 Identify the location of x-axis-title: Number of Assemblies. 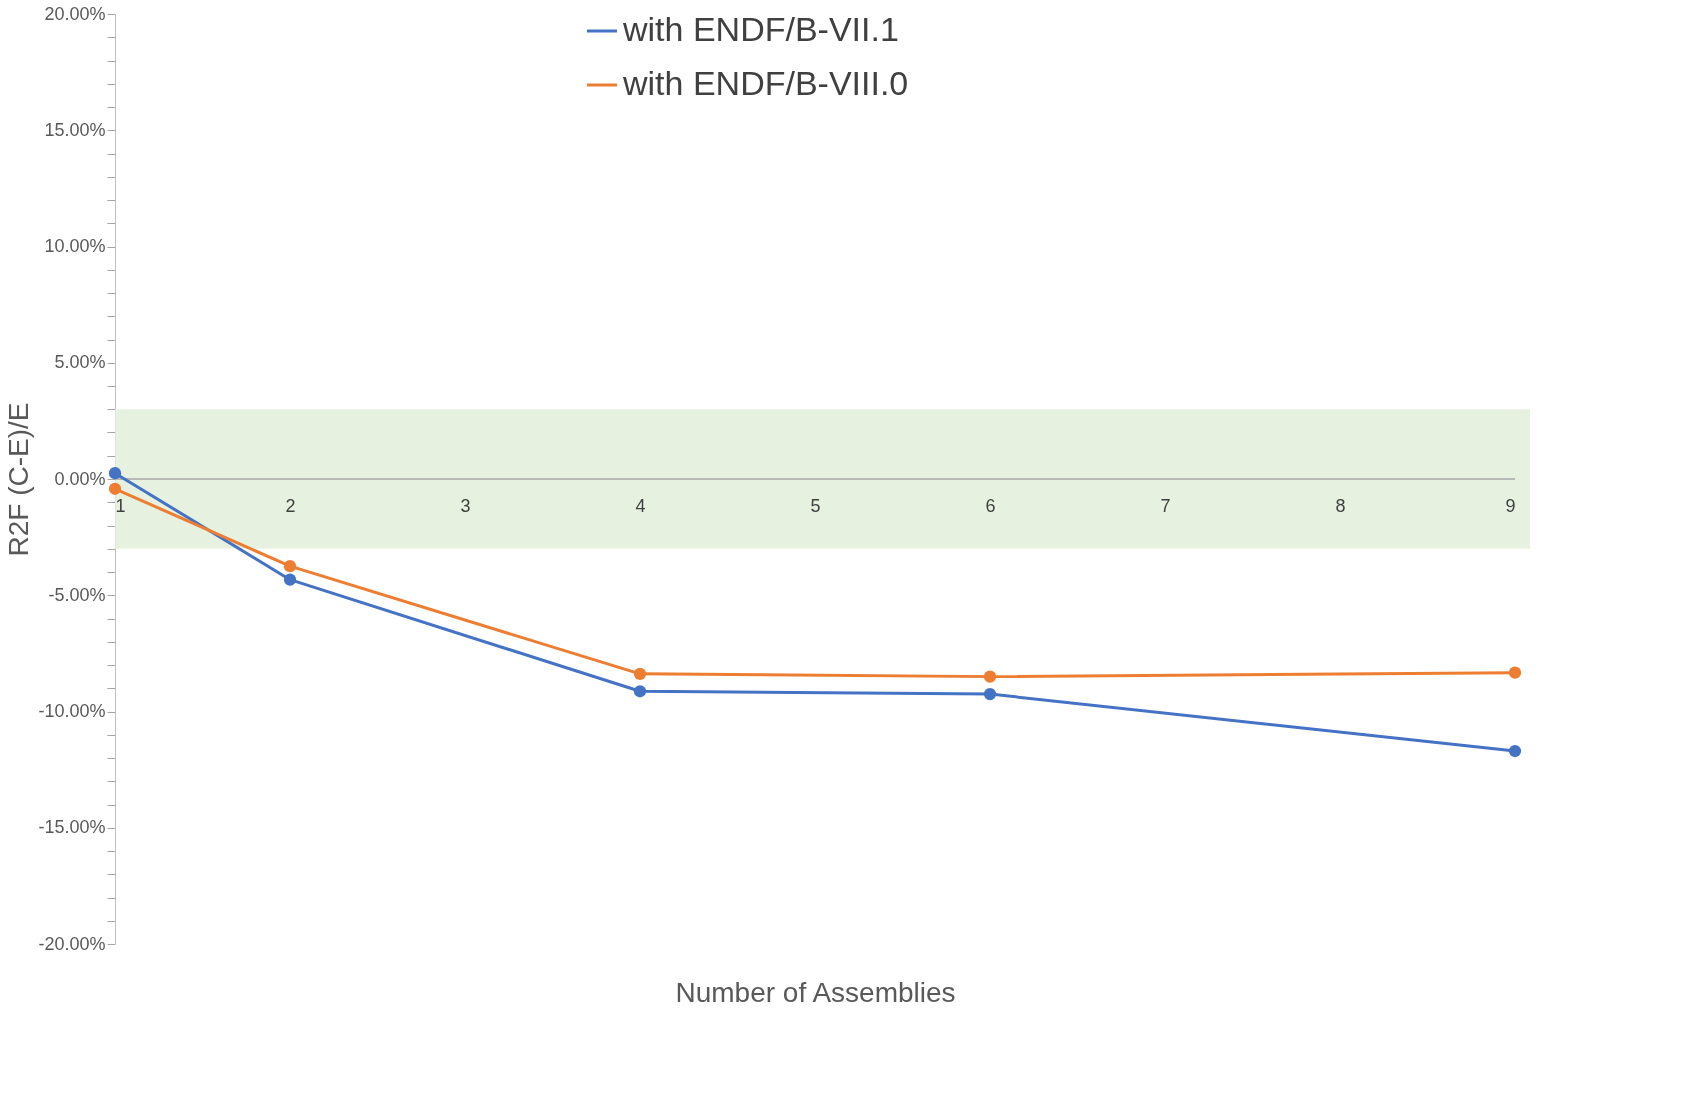
(815, 992).